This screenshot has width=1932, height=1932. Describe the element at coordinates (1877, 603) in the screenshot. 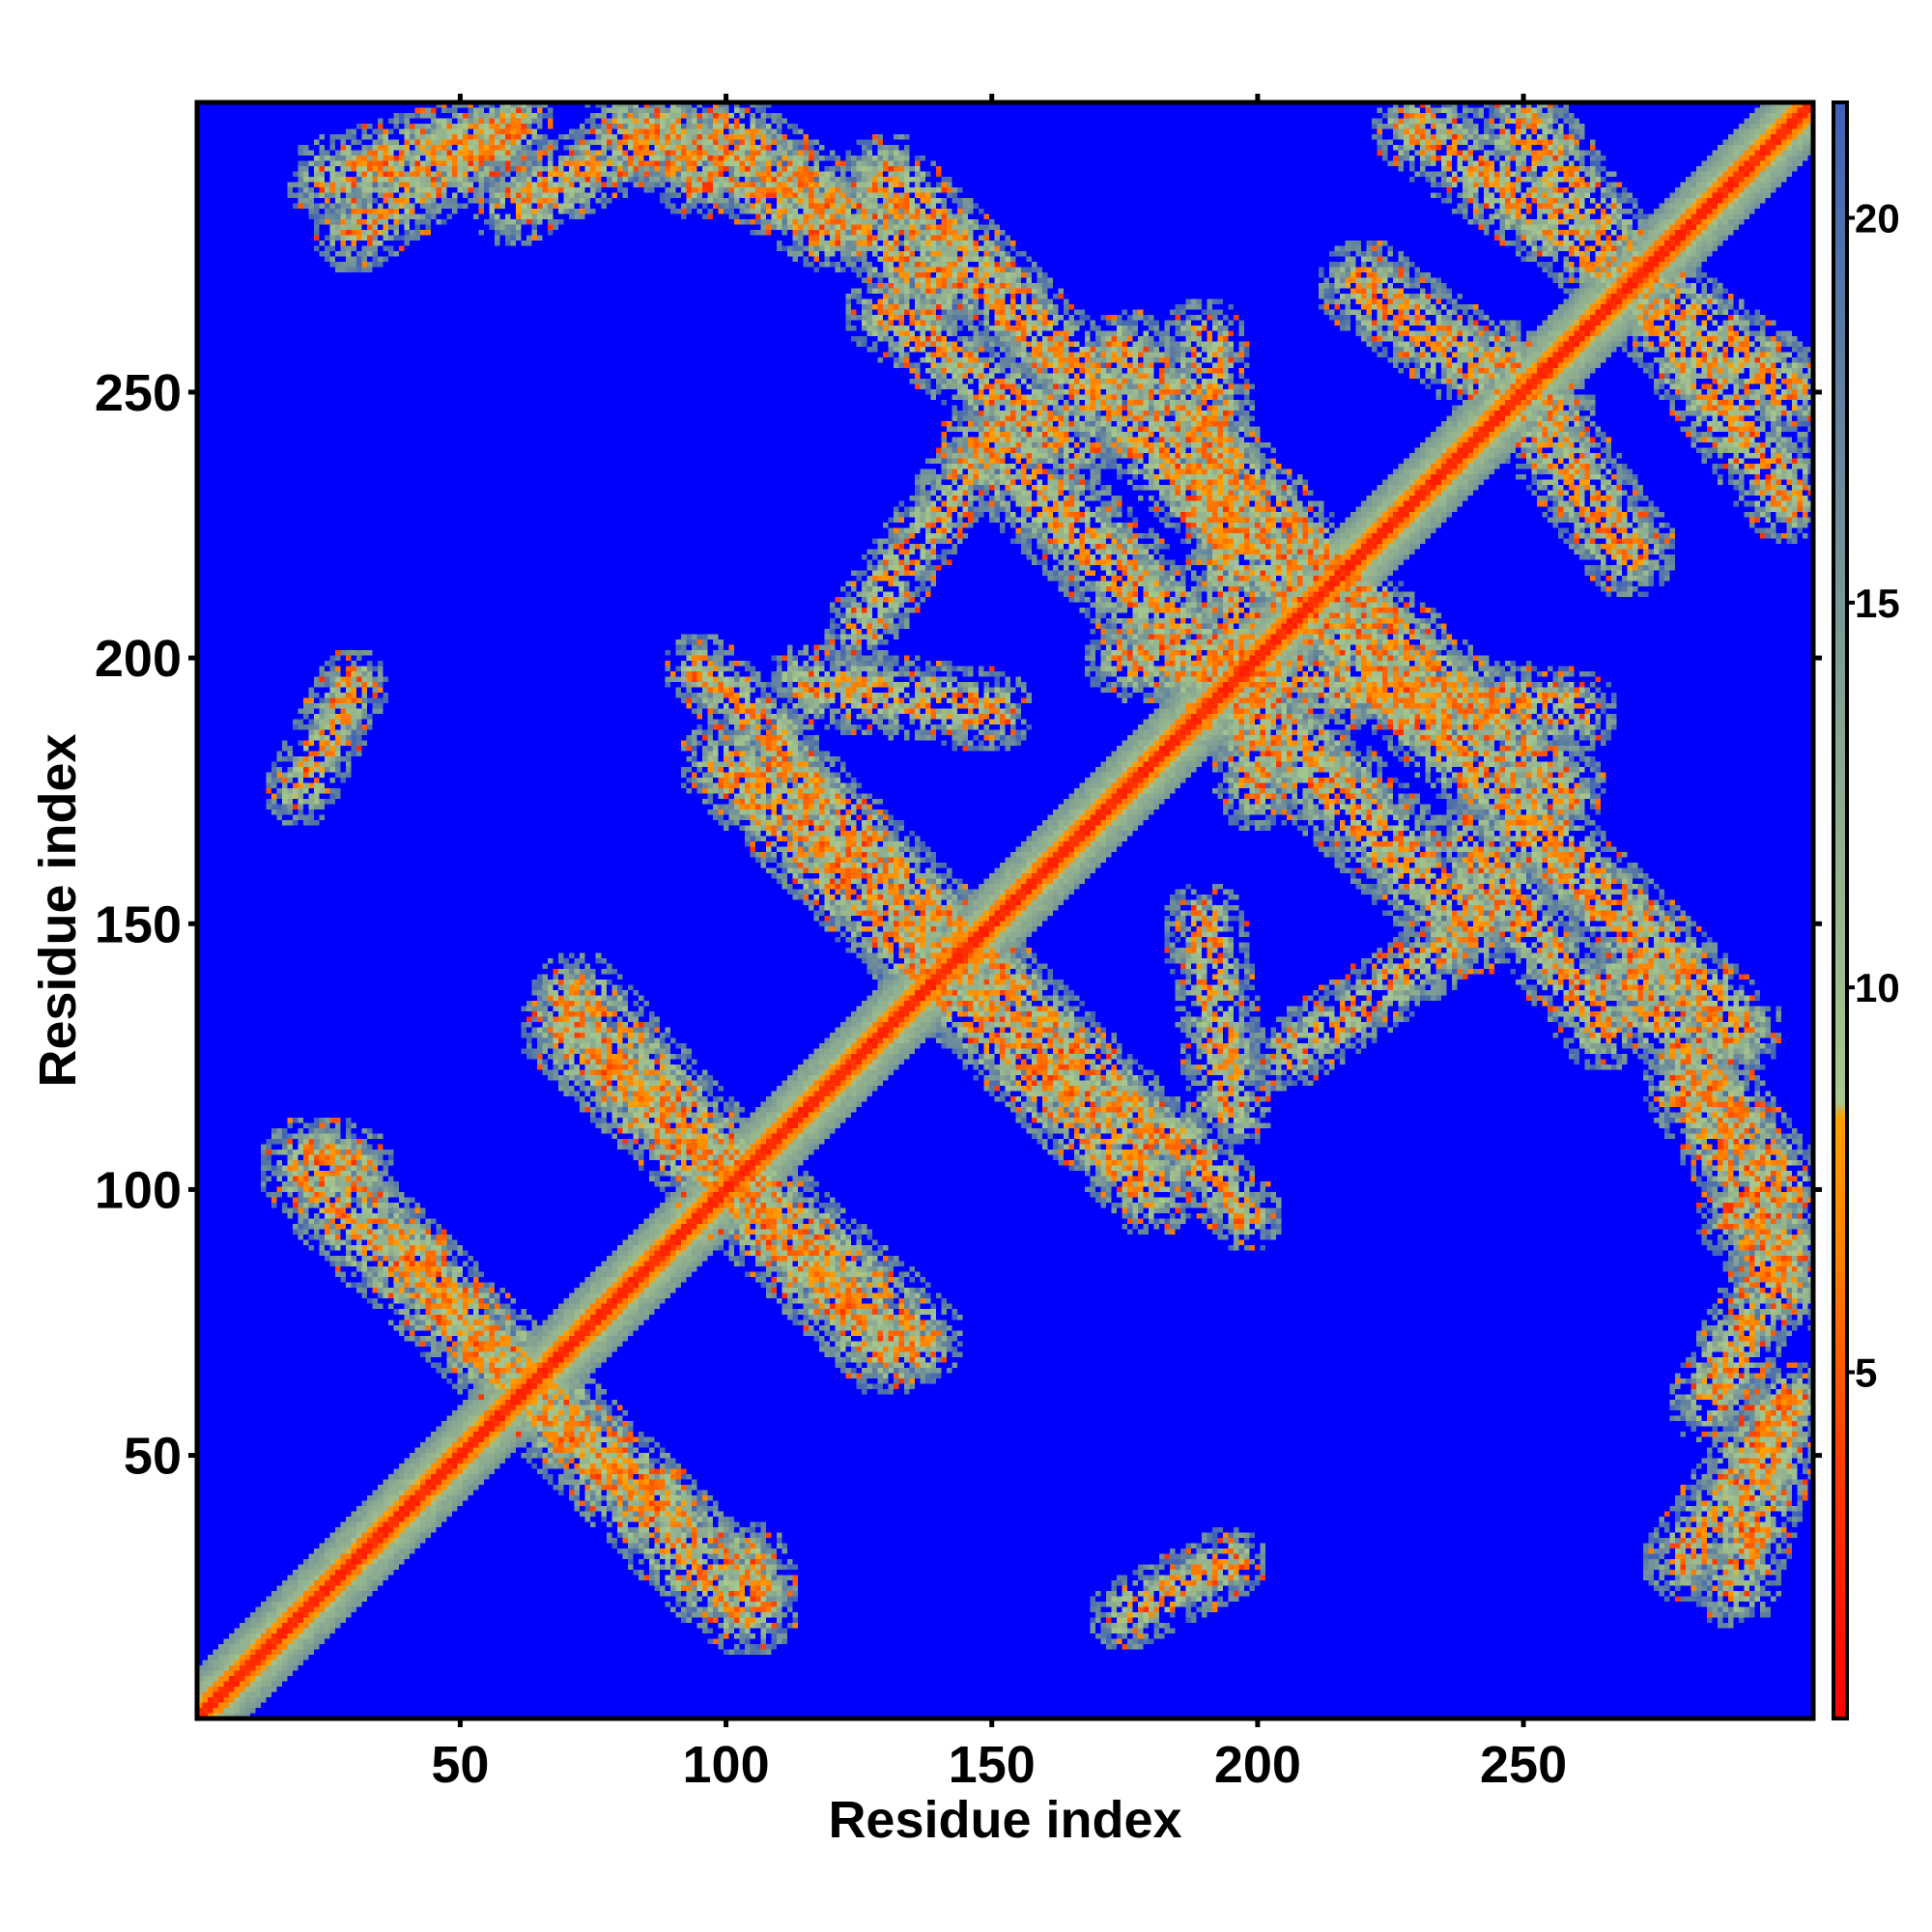

I see `colorbar-tick-label: 15` at that location.